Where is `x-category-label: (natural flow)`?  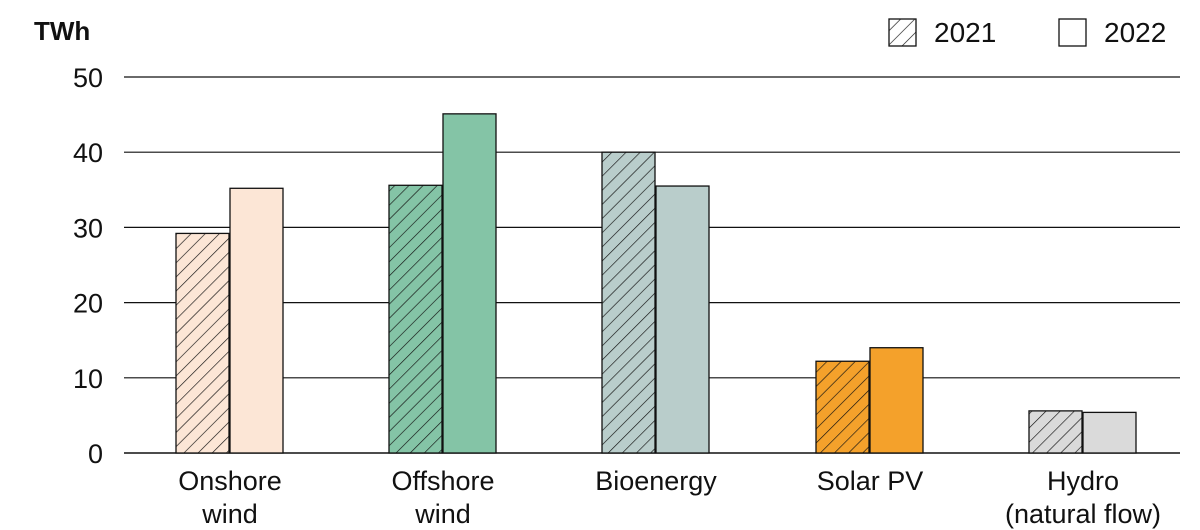
x-category-label: (natural flow) is located at coordinates (1083, 514).